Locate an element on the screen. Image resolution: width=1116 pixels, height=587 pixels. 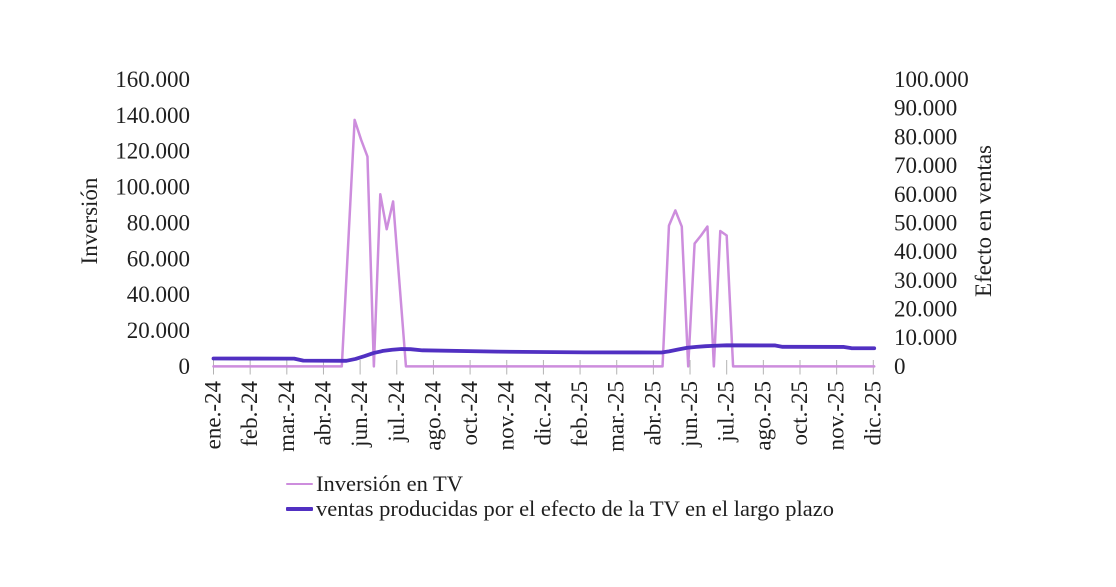
y-right-axis-label: 70.000 is located at coordinates (925, 165).